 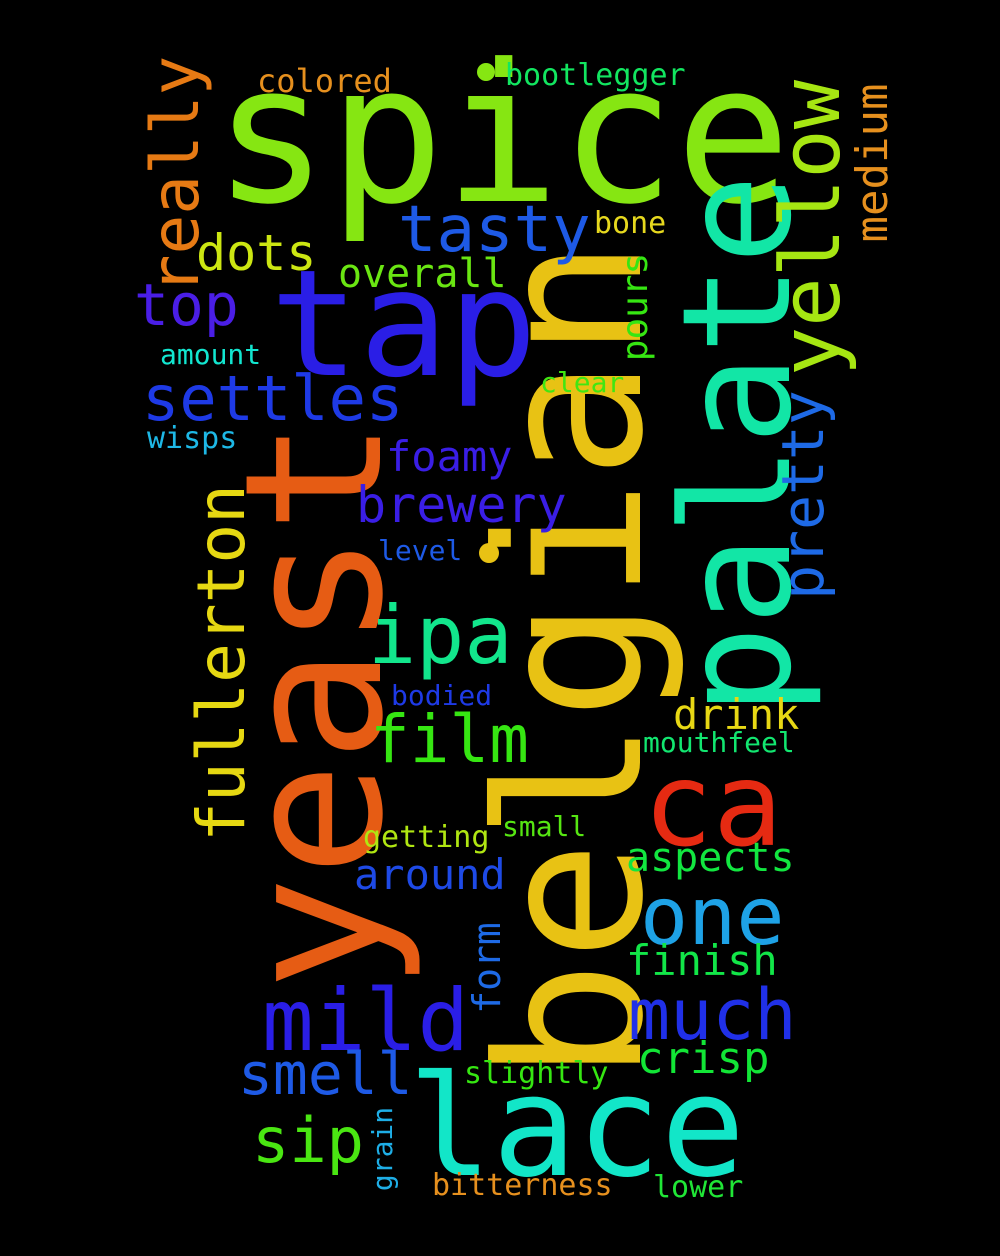 I want to click on word-overall: overall, so click(x=422, y=274).